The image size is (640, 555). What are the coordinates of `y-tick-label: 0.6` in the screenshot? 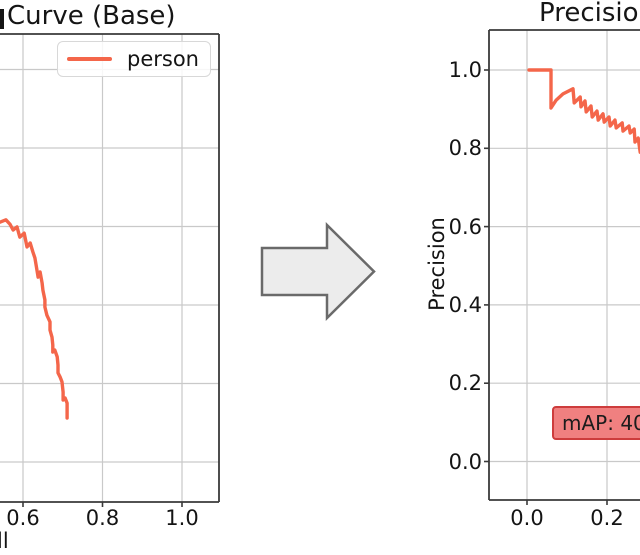 It's located at (465, 226).